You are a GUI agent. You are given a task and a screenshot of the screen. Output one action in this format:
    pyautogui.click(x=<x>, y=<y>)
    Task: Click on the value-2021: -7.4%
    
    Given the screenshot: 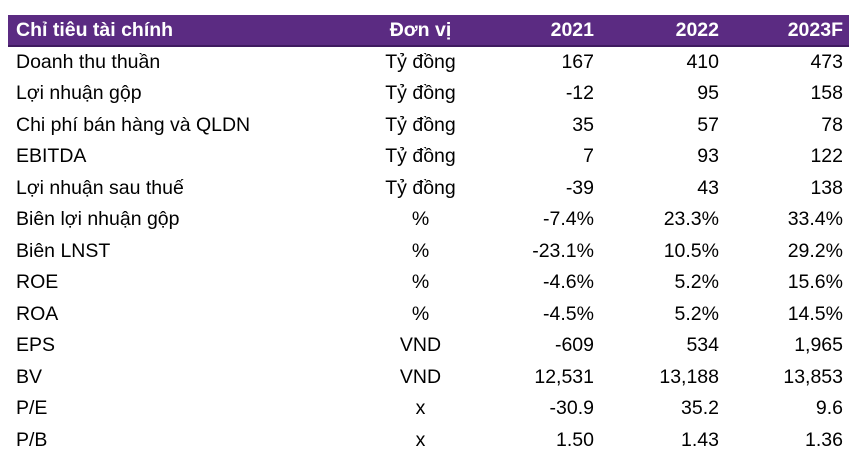 What is the action you would take?
    pyautogui.click(x=568, y=219)
    